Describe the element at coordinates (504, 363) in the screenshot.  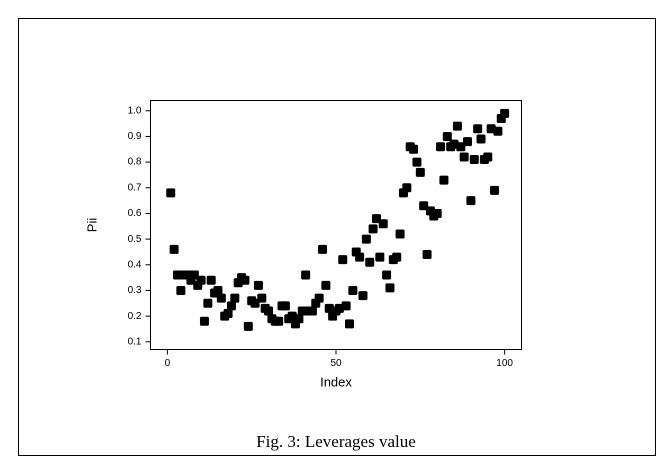
I see `x-tick-label: 100` at that location.